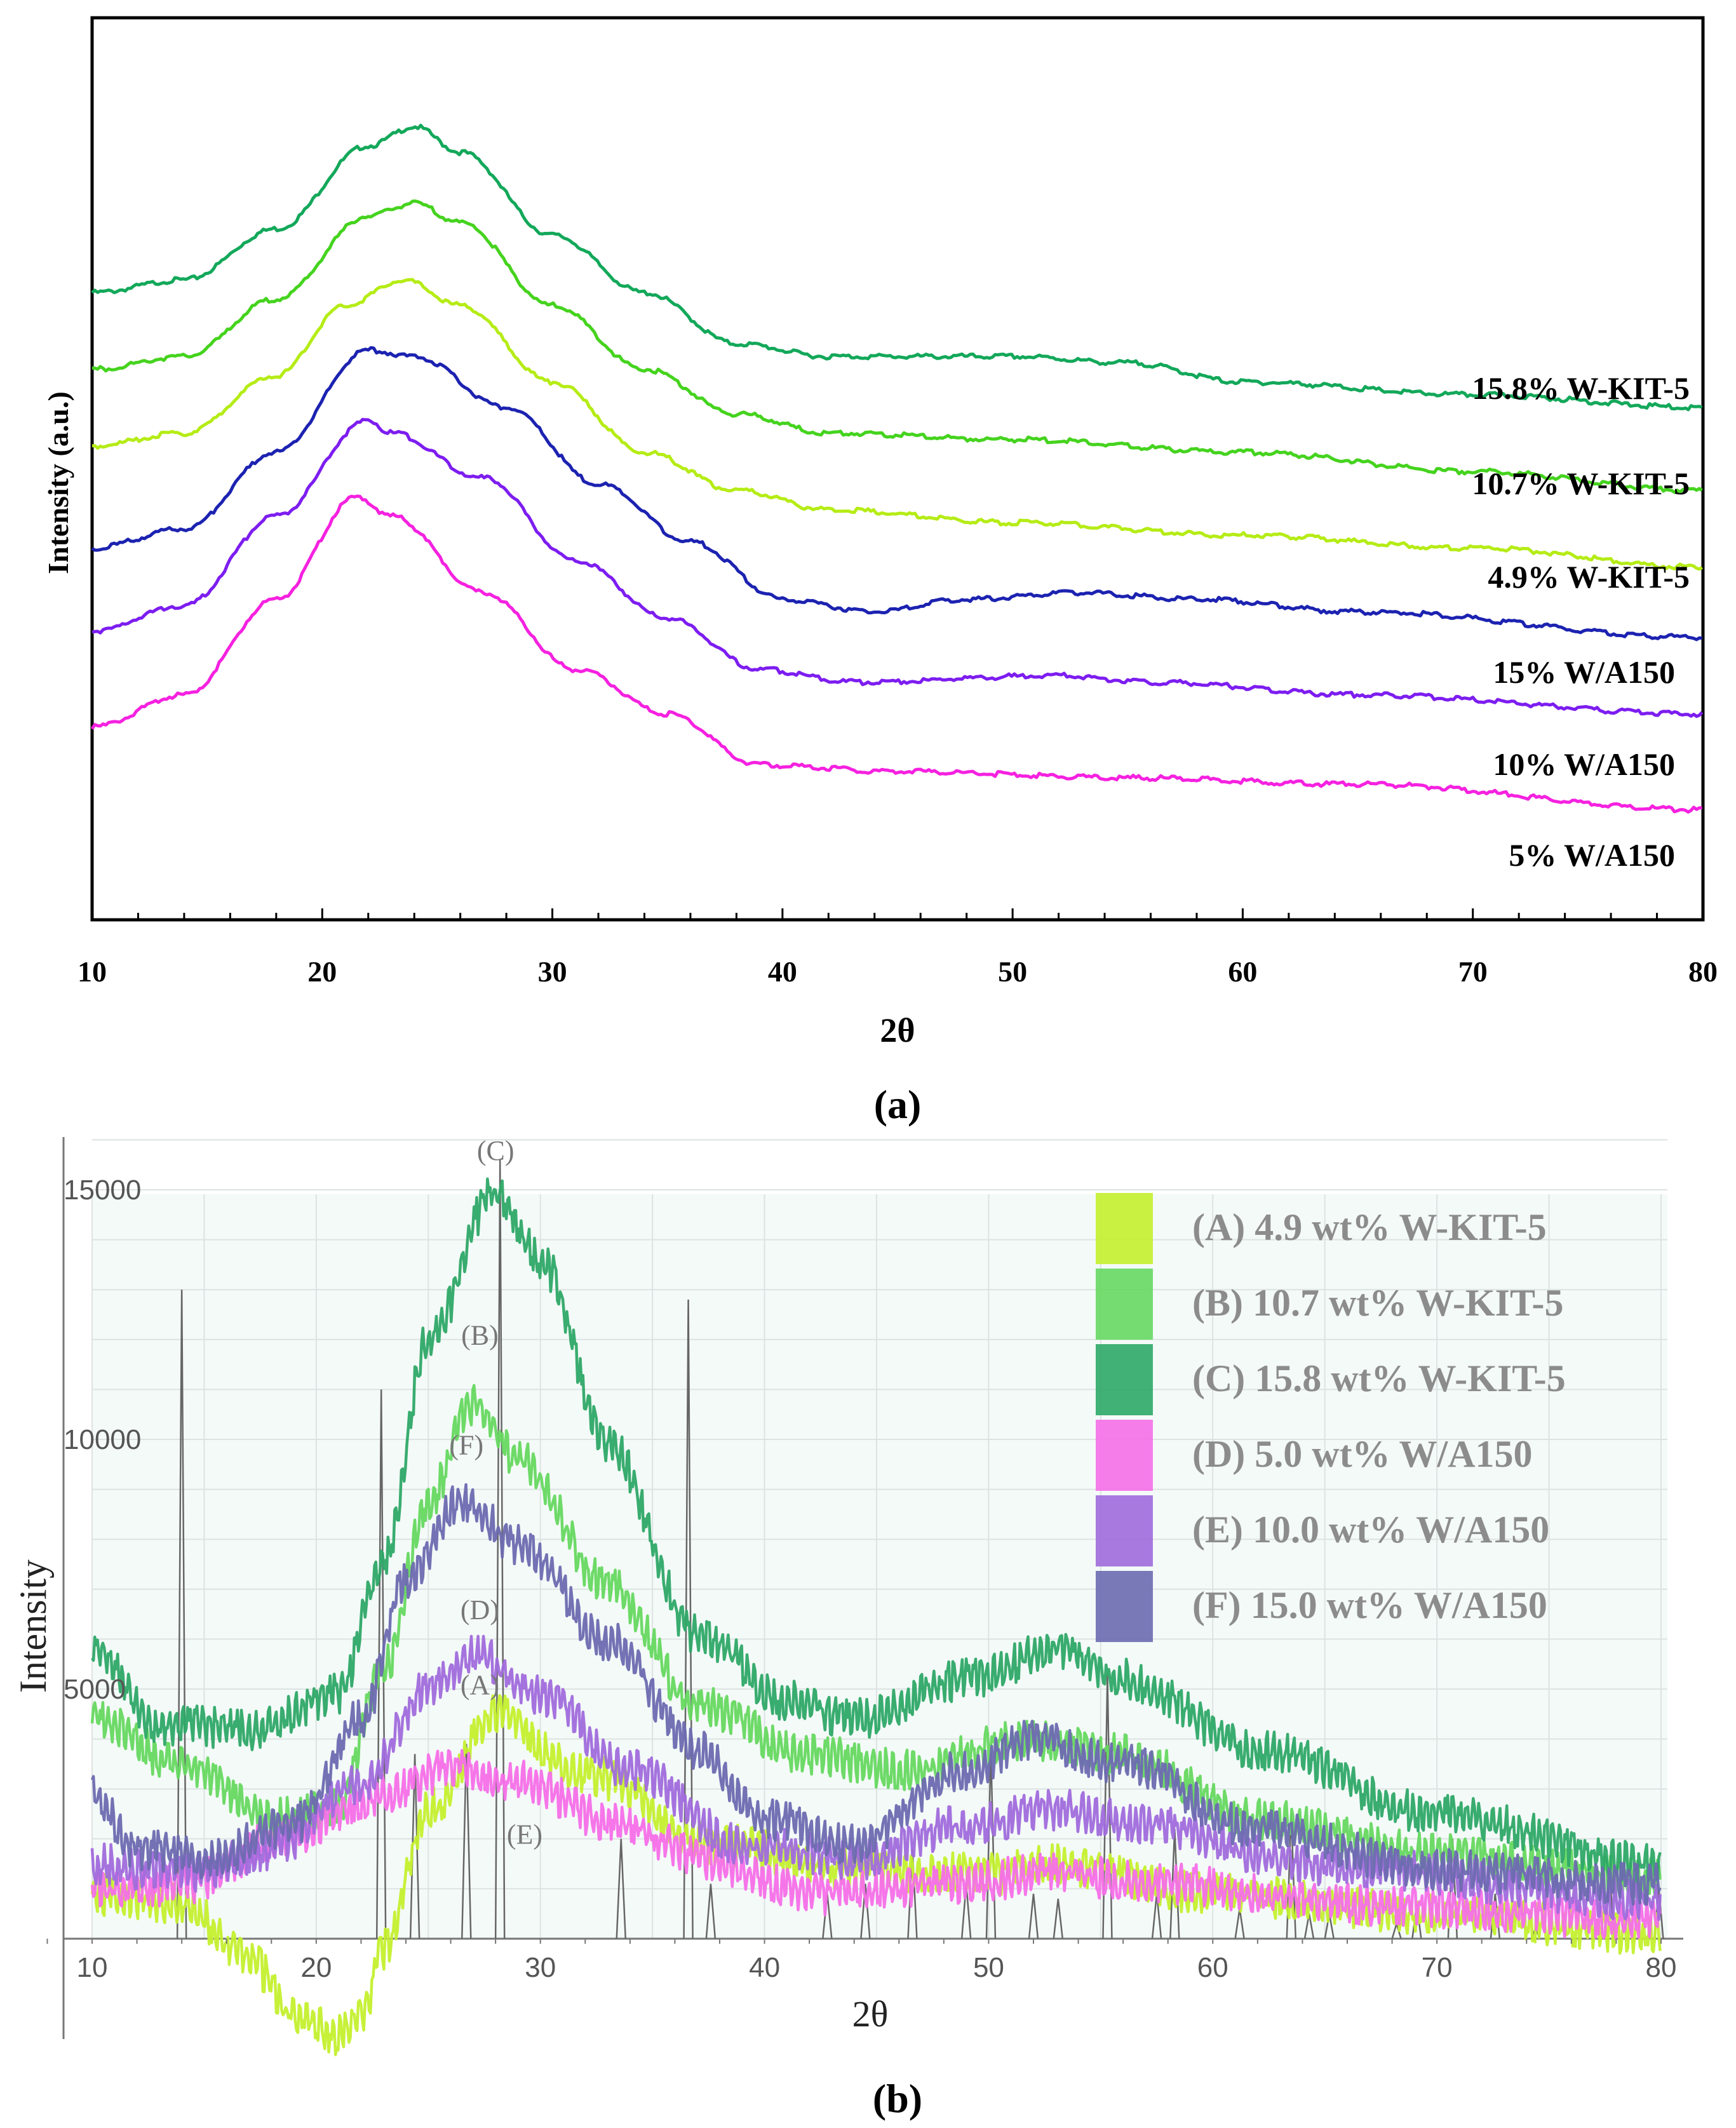  Describe the element at coordinates (1662, 1968) in the screenshot. I see `panel-b-x-tick-label: 80` at that location.